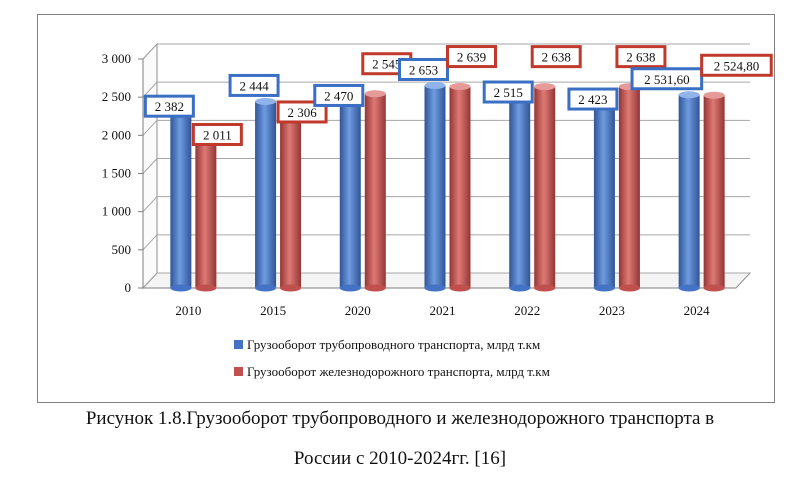 This screenshot has height=483, width=800. I want to click on data-label-text: 2 470, so click(338, 95).